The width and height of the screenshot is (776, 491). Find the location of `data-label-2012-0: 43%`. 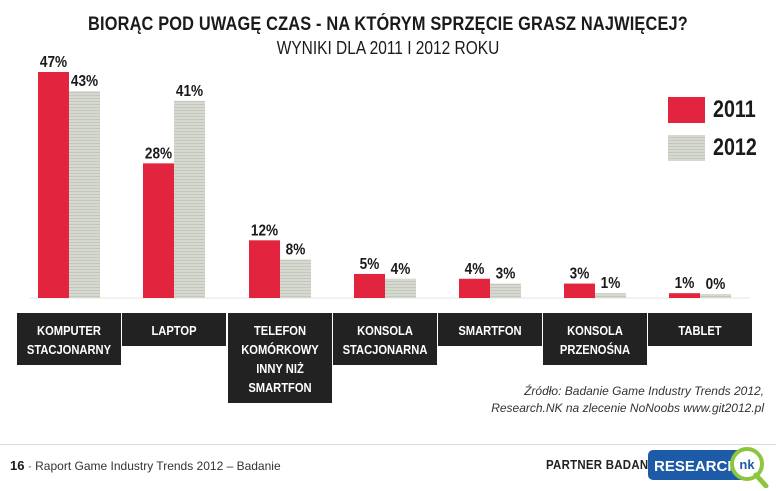

data-label-2012-0: 43% is located at coordinates (84, 81).